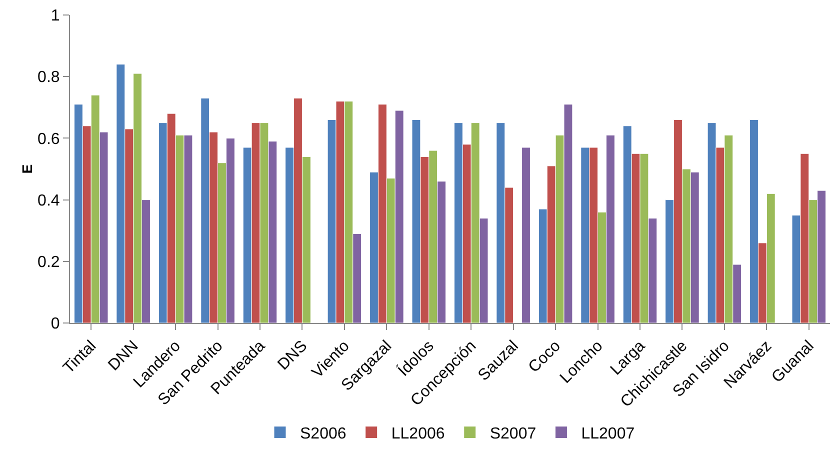 The width and height of the screenshot is (840, 460). I want to click on y-tick-label: 1, so click(55, 16).